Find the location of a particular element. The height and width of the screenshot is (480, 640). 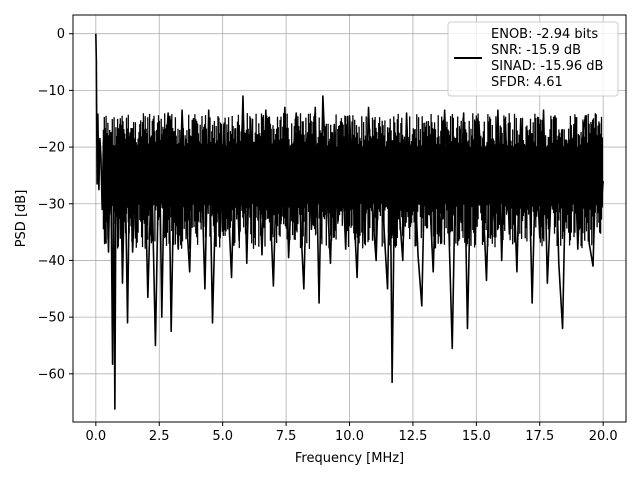

legend-text-snr: SNR: -15.9 dB is located at coordinates (536, 50).